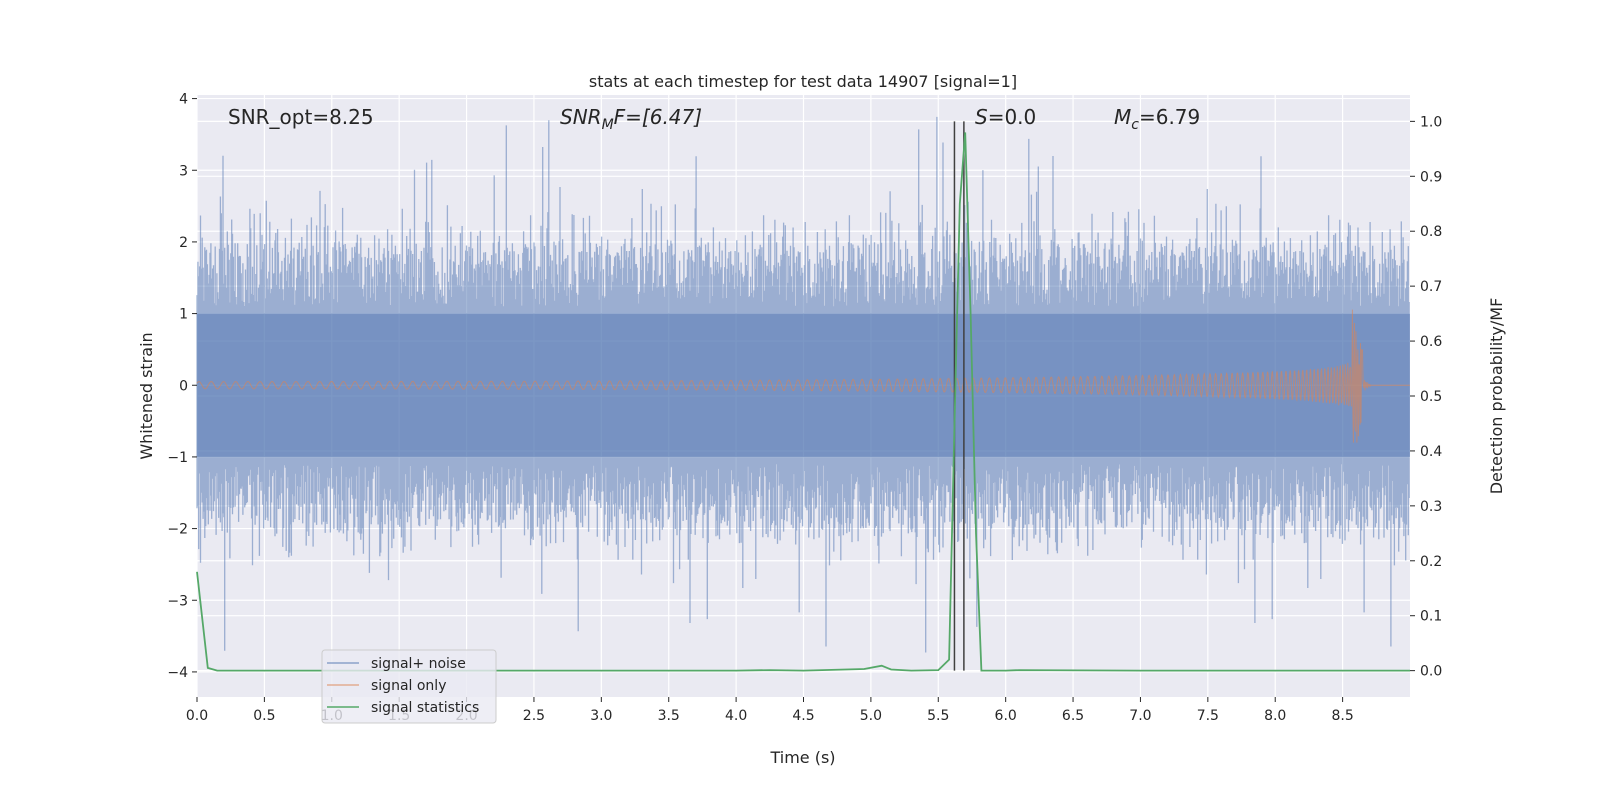 The width and height of the screenshot is (1600, 800). What do you see at coordinates (1208, 716) in the screenshot?
I see `x-tick-label-15: 7.5` at bounding box center [1208, 716].